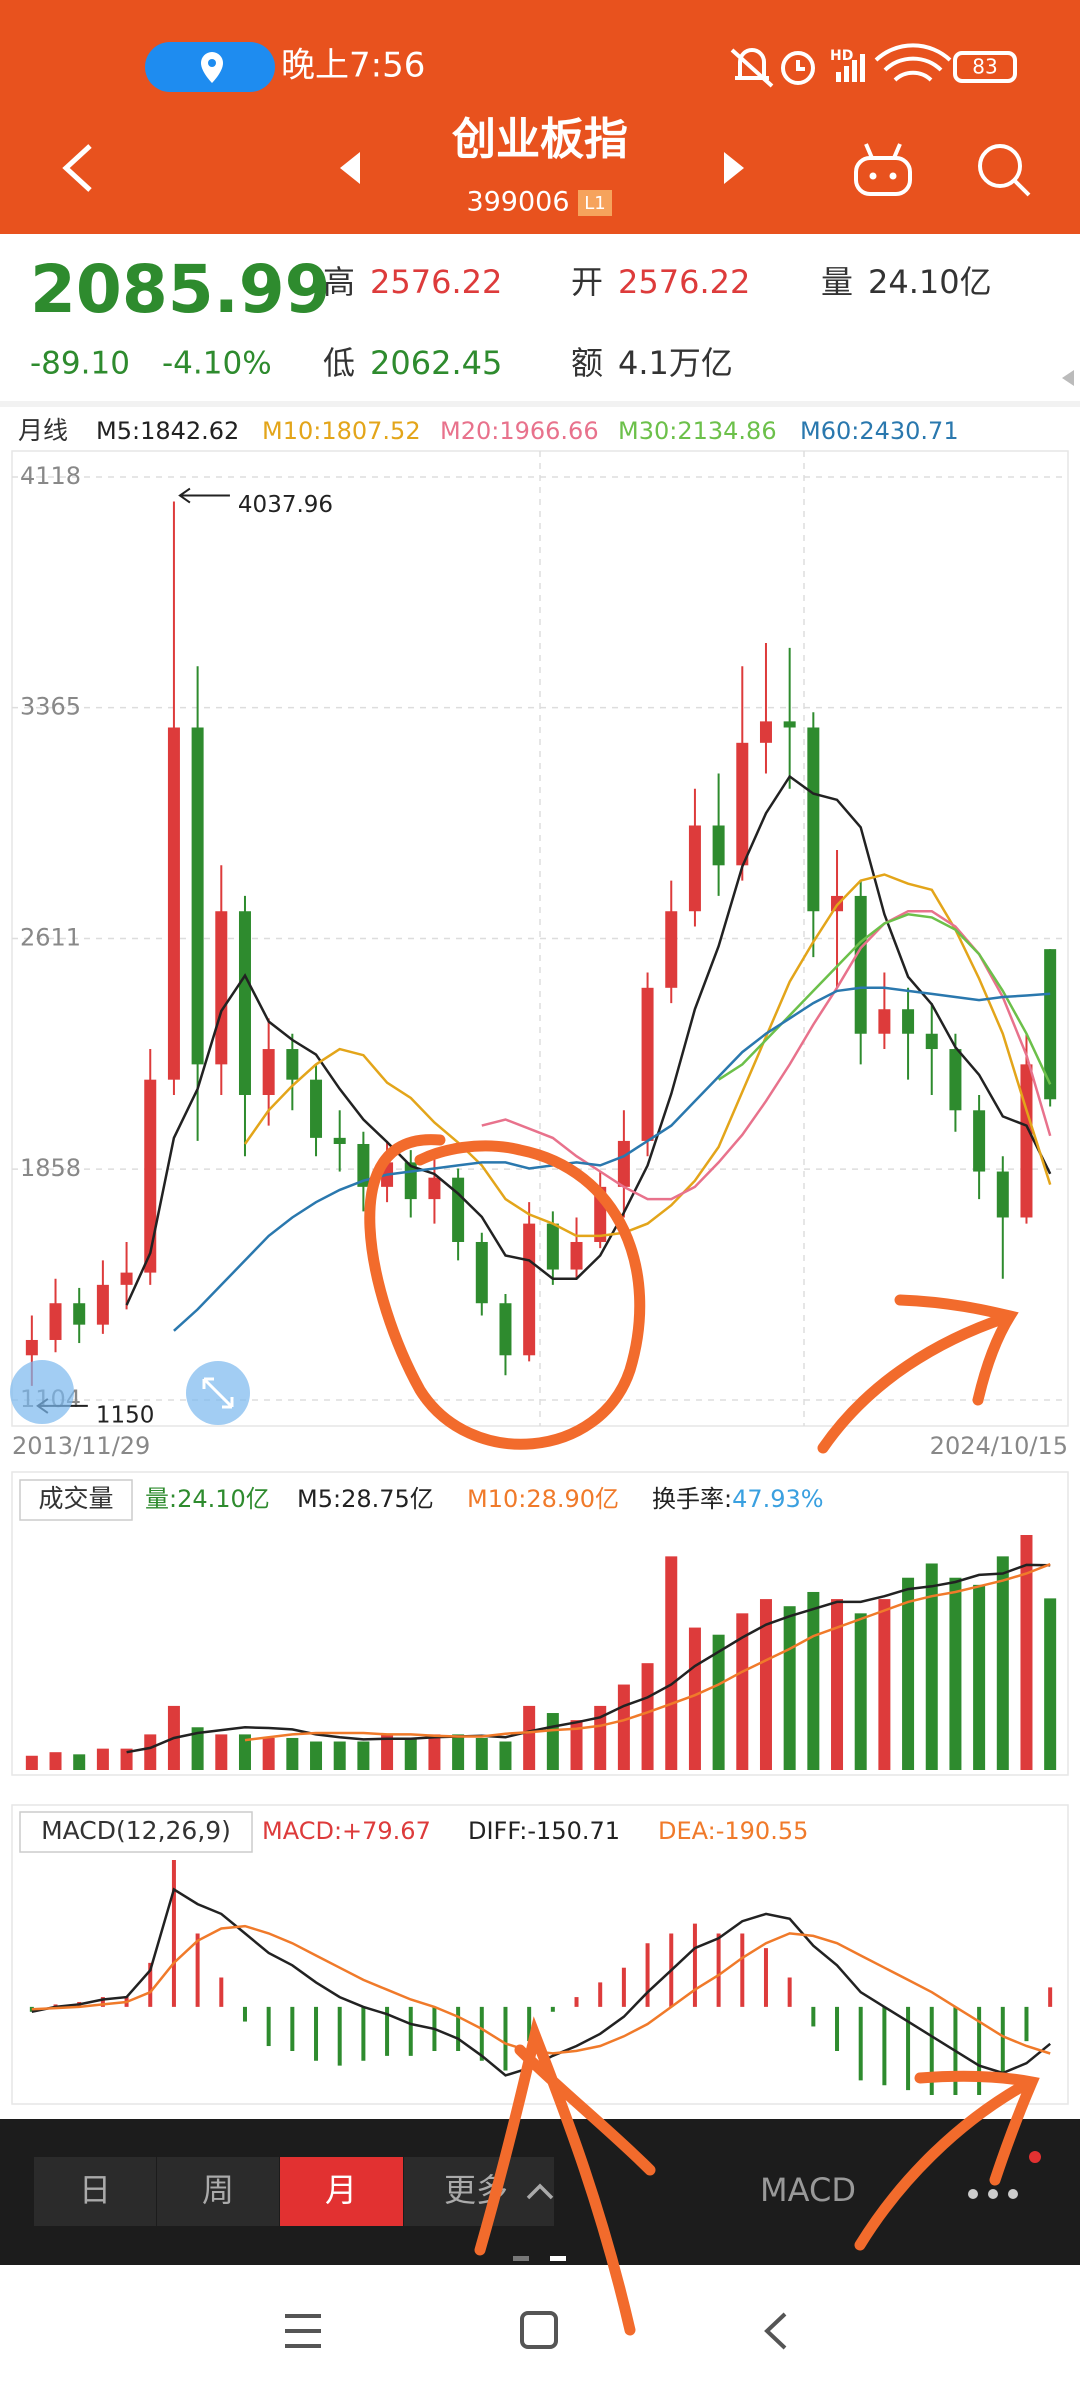 The width and height of the screenshot is (1080, 2400). Describe the element at coordinates (775, 2331) in the screenshot. I see `nav-back` at that location.